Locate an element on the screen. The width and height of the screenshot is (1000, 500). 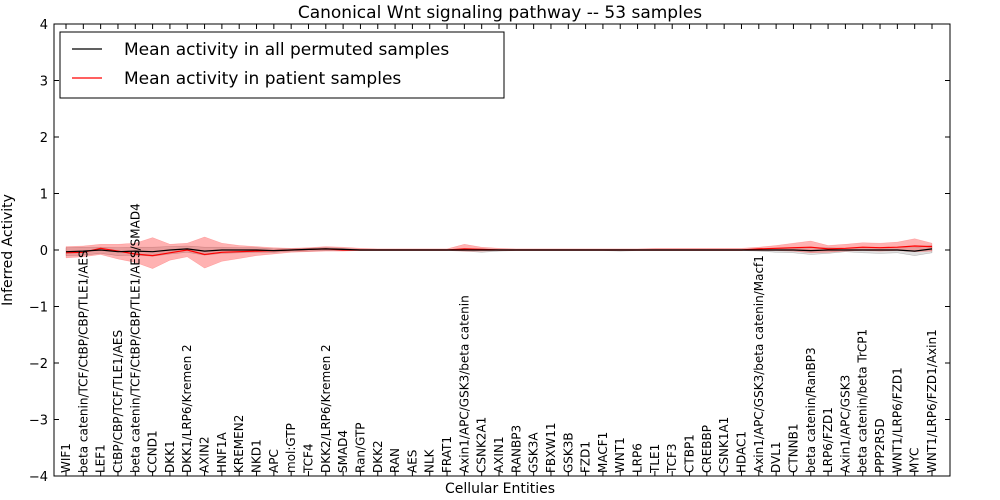
x-axis-title: Cellular Entities is located at coordinates (500, 489).